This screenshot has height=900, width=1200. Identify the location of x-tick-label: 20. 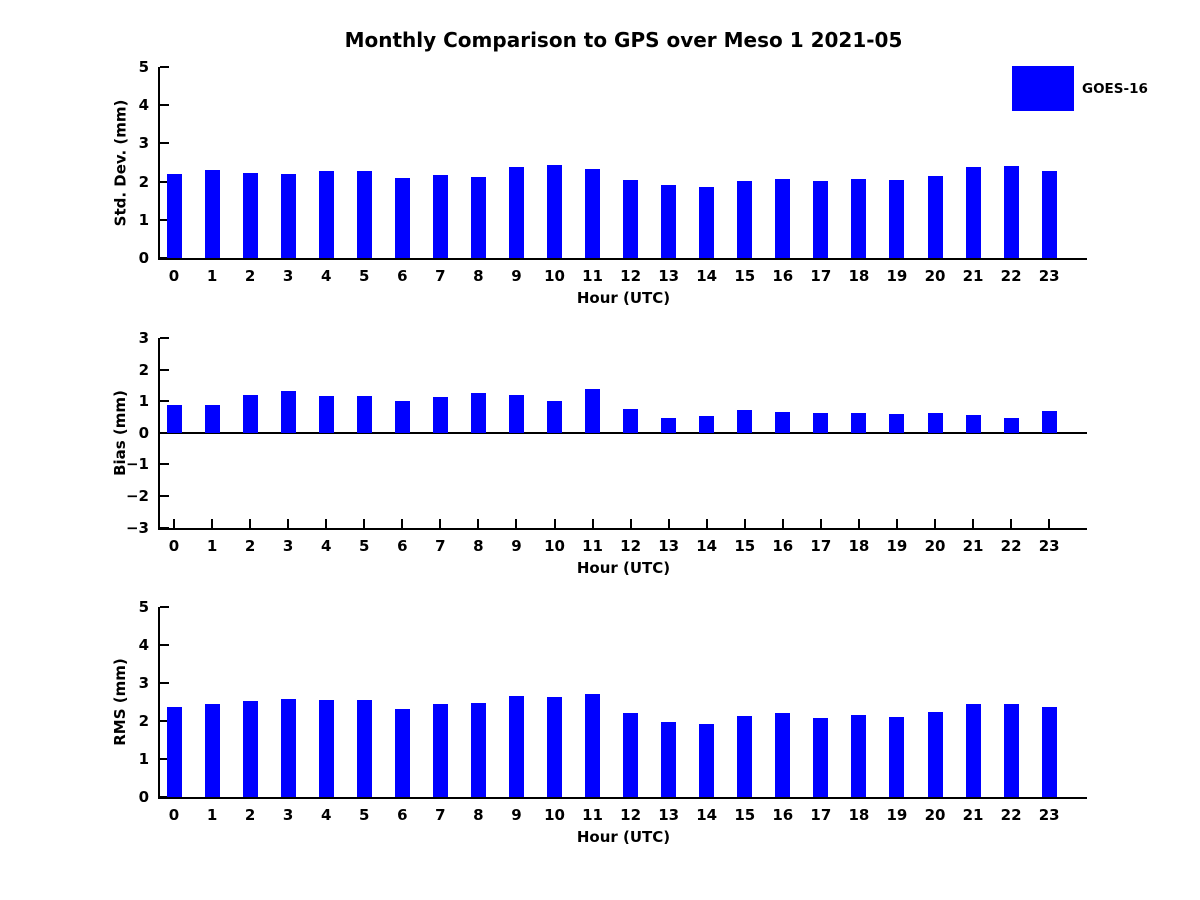
(935, 815).